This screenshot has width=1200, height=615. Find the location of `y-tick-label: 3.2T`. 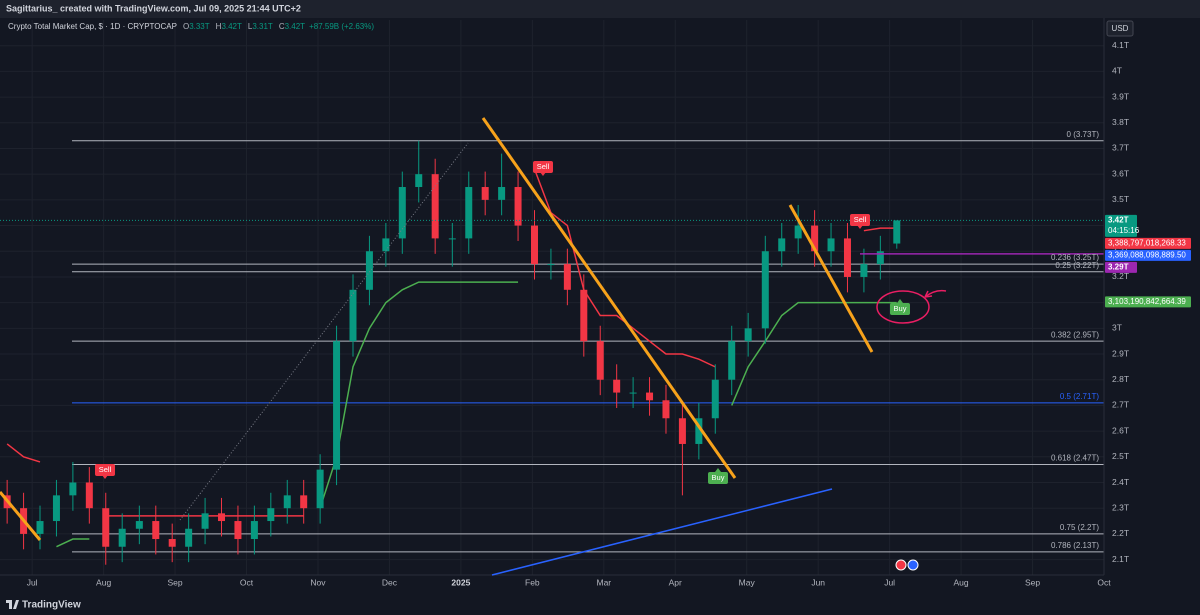

y-tick-label: 3.2T is located at coordinates (1120, 276).